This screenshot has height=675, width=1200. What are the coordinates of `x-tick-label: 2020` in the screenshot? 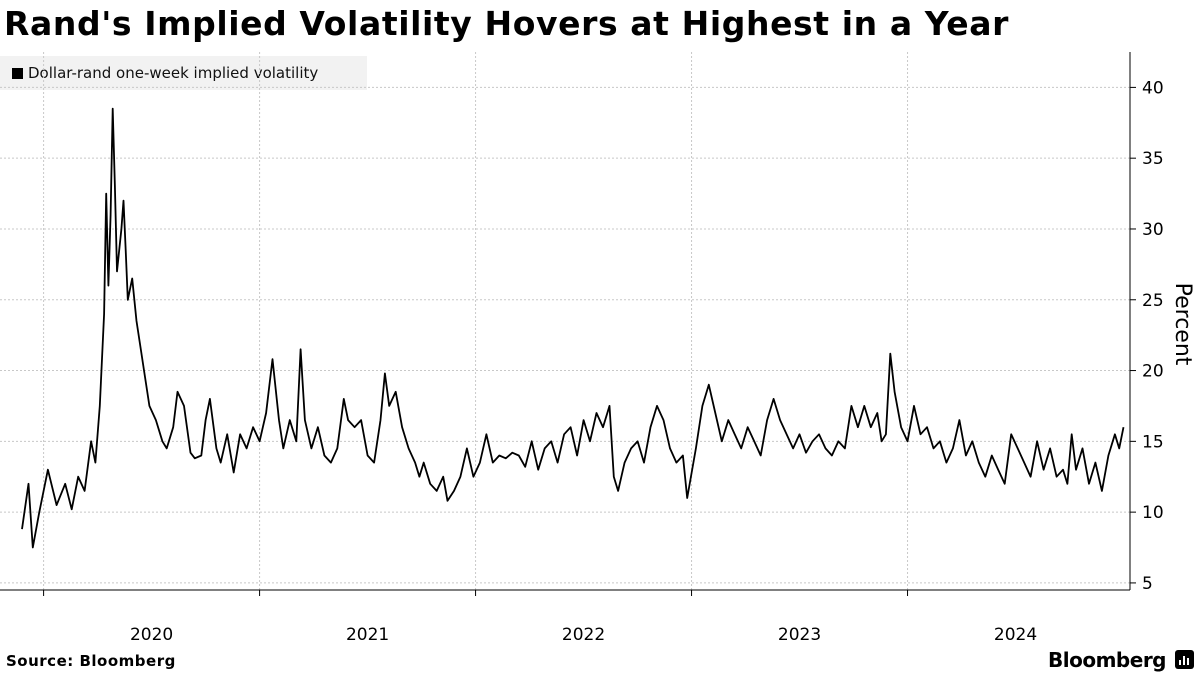 It's located at (151, 635).